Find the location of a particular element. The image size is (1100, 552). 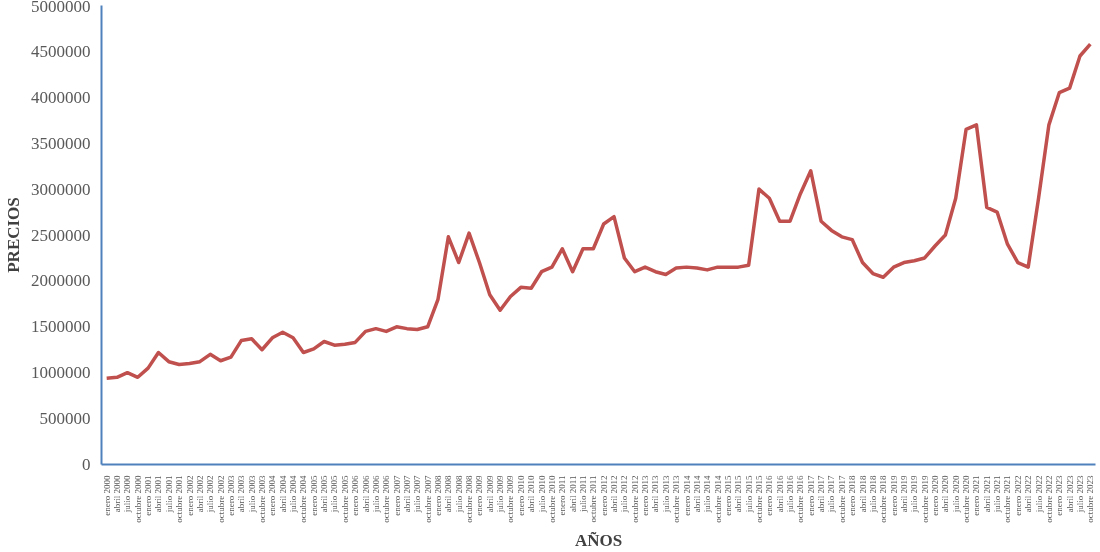

x-tick-label: octubre 2009 is located at coordinates (510, 499).